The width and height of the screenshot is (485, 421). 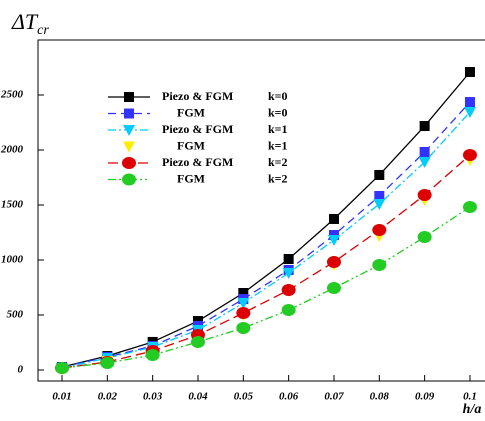 I want to click on legend-item: FGM k=0, so click(x=198, y=112).